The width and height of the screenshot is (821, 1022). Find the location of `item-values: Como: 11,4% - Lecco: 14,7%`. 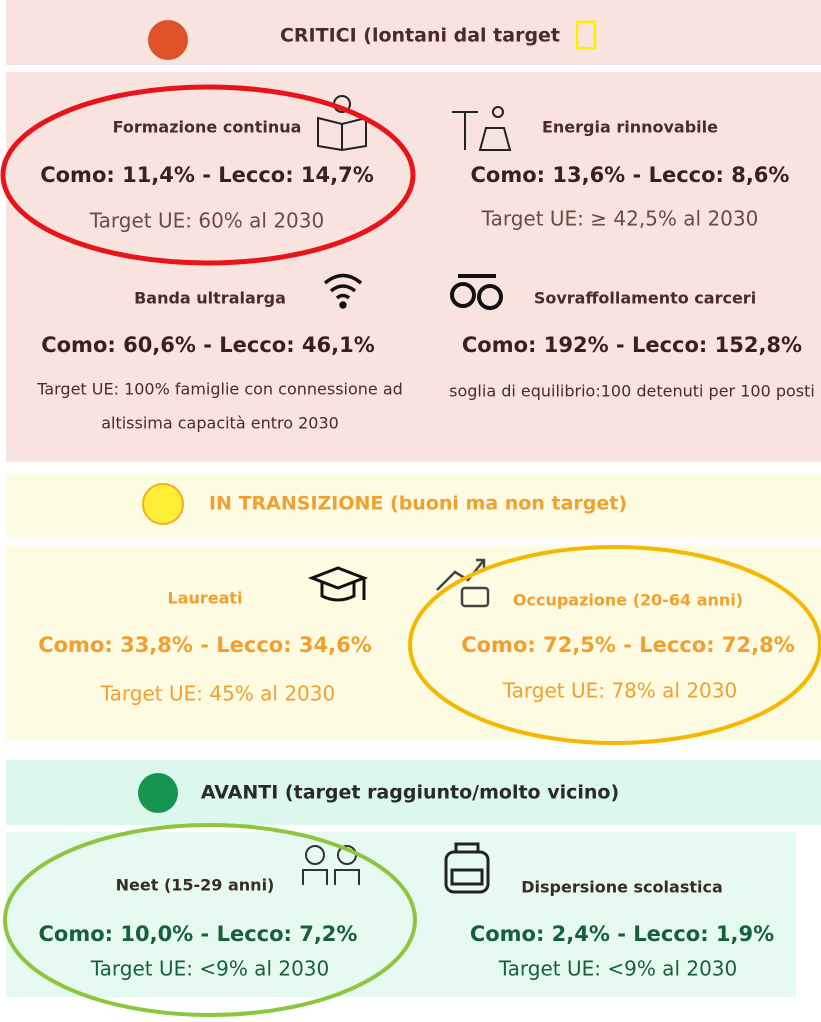

item-values: Como: 11,4% - Lecco: 14,7% is located at coordinates (207, 175).